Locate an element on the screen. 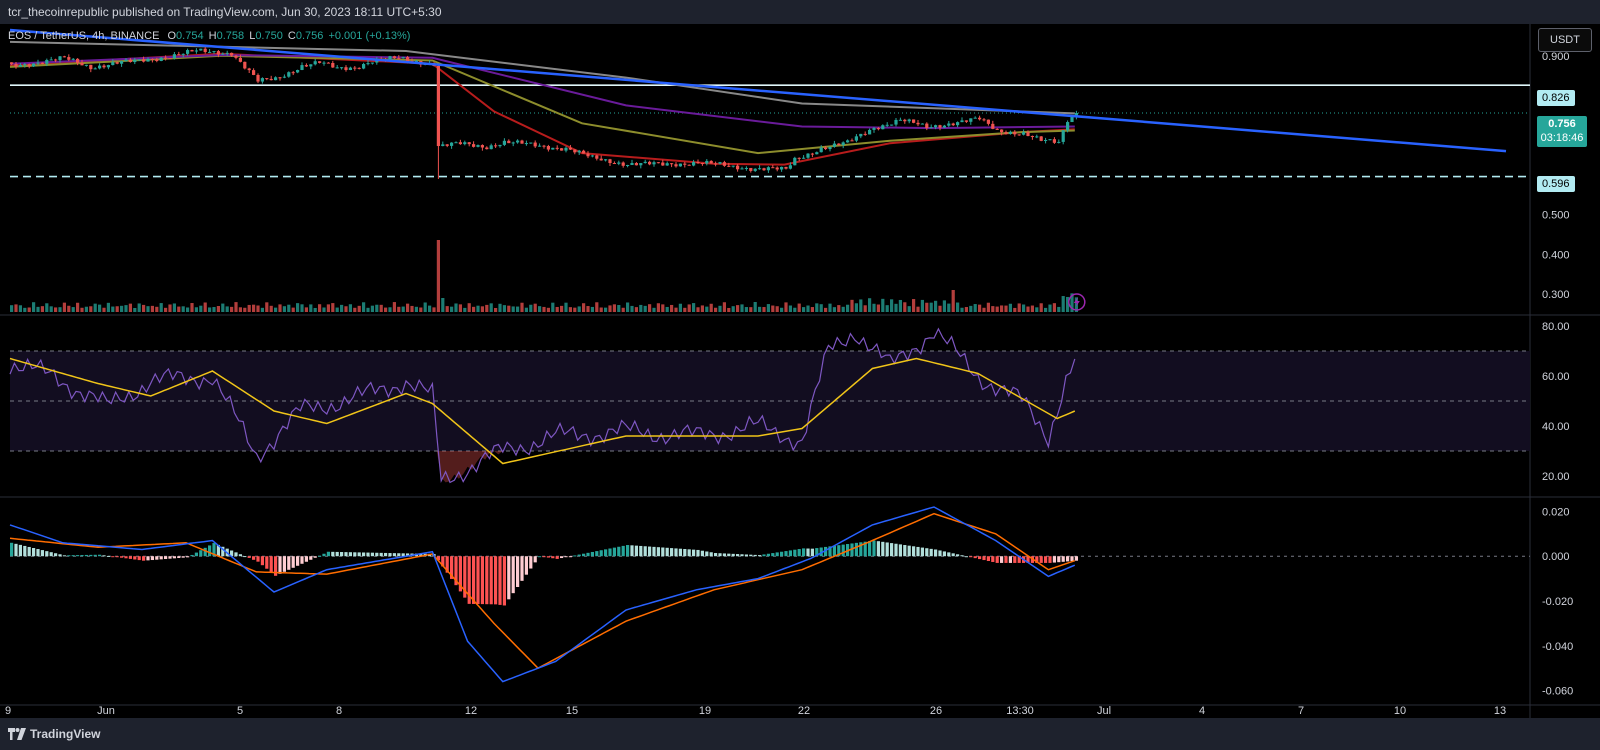  macd-axis-label: 0.020 is located at coordinates (1556, 512).